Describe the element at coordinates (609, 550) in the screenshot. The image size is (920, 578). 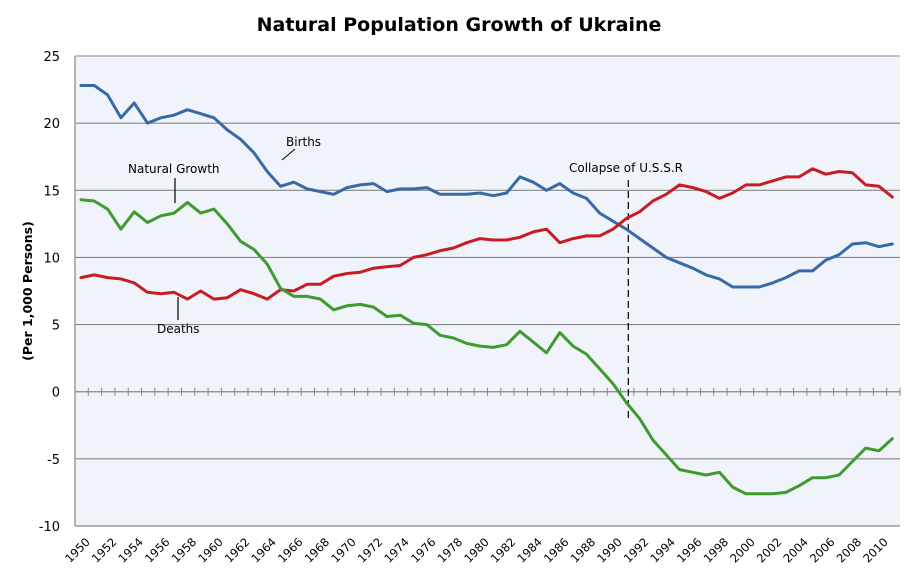
I see `x-tick-label: 1990` at that location.